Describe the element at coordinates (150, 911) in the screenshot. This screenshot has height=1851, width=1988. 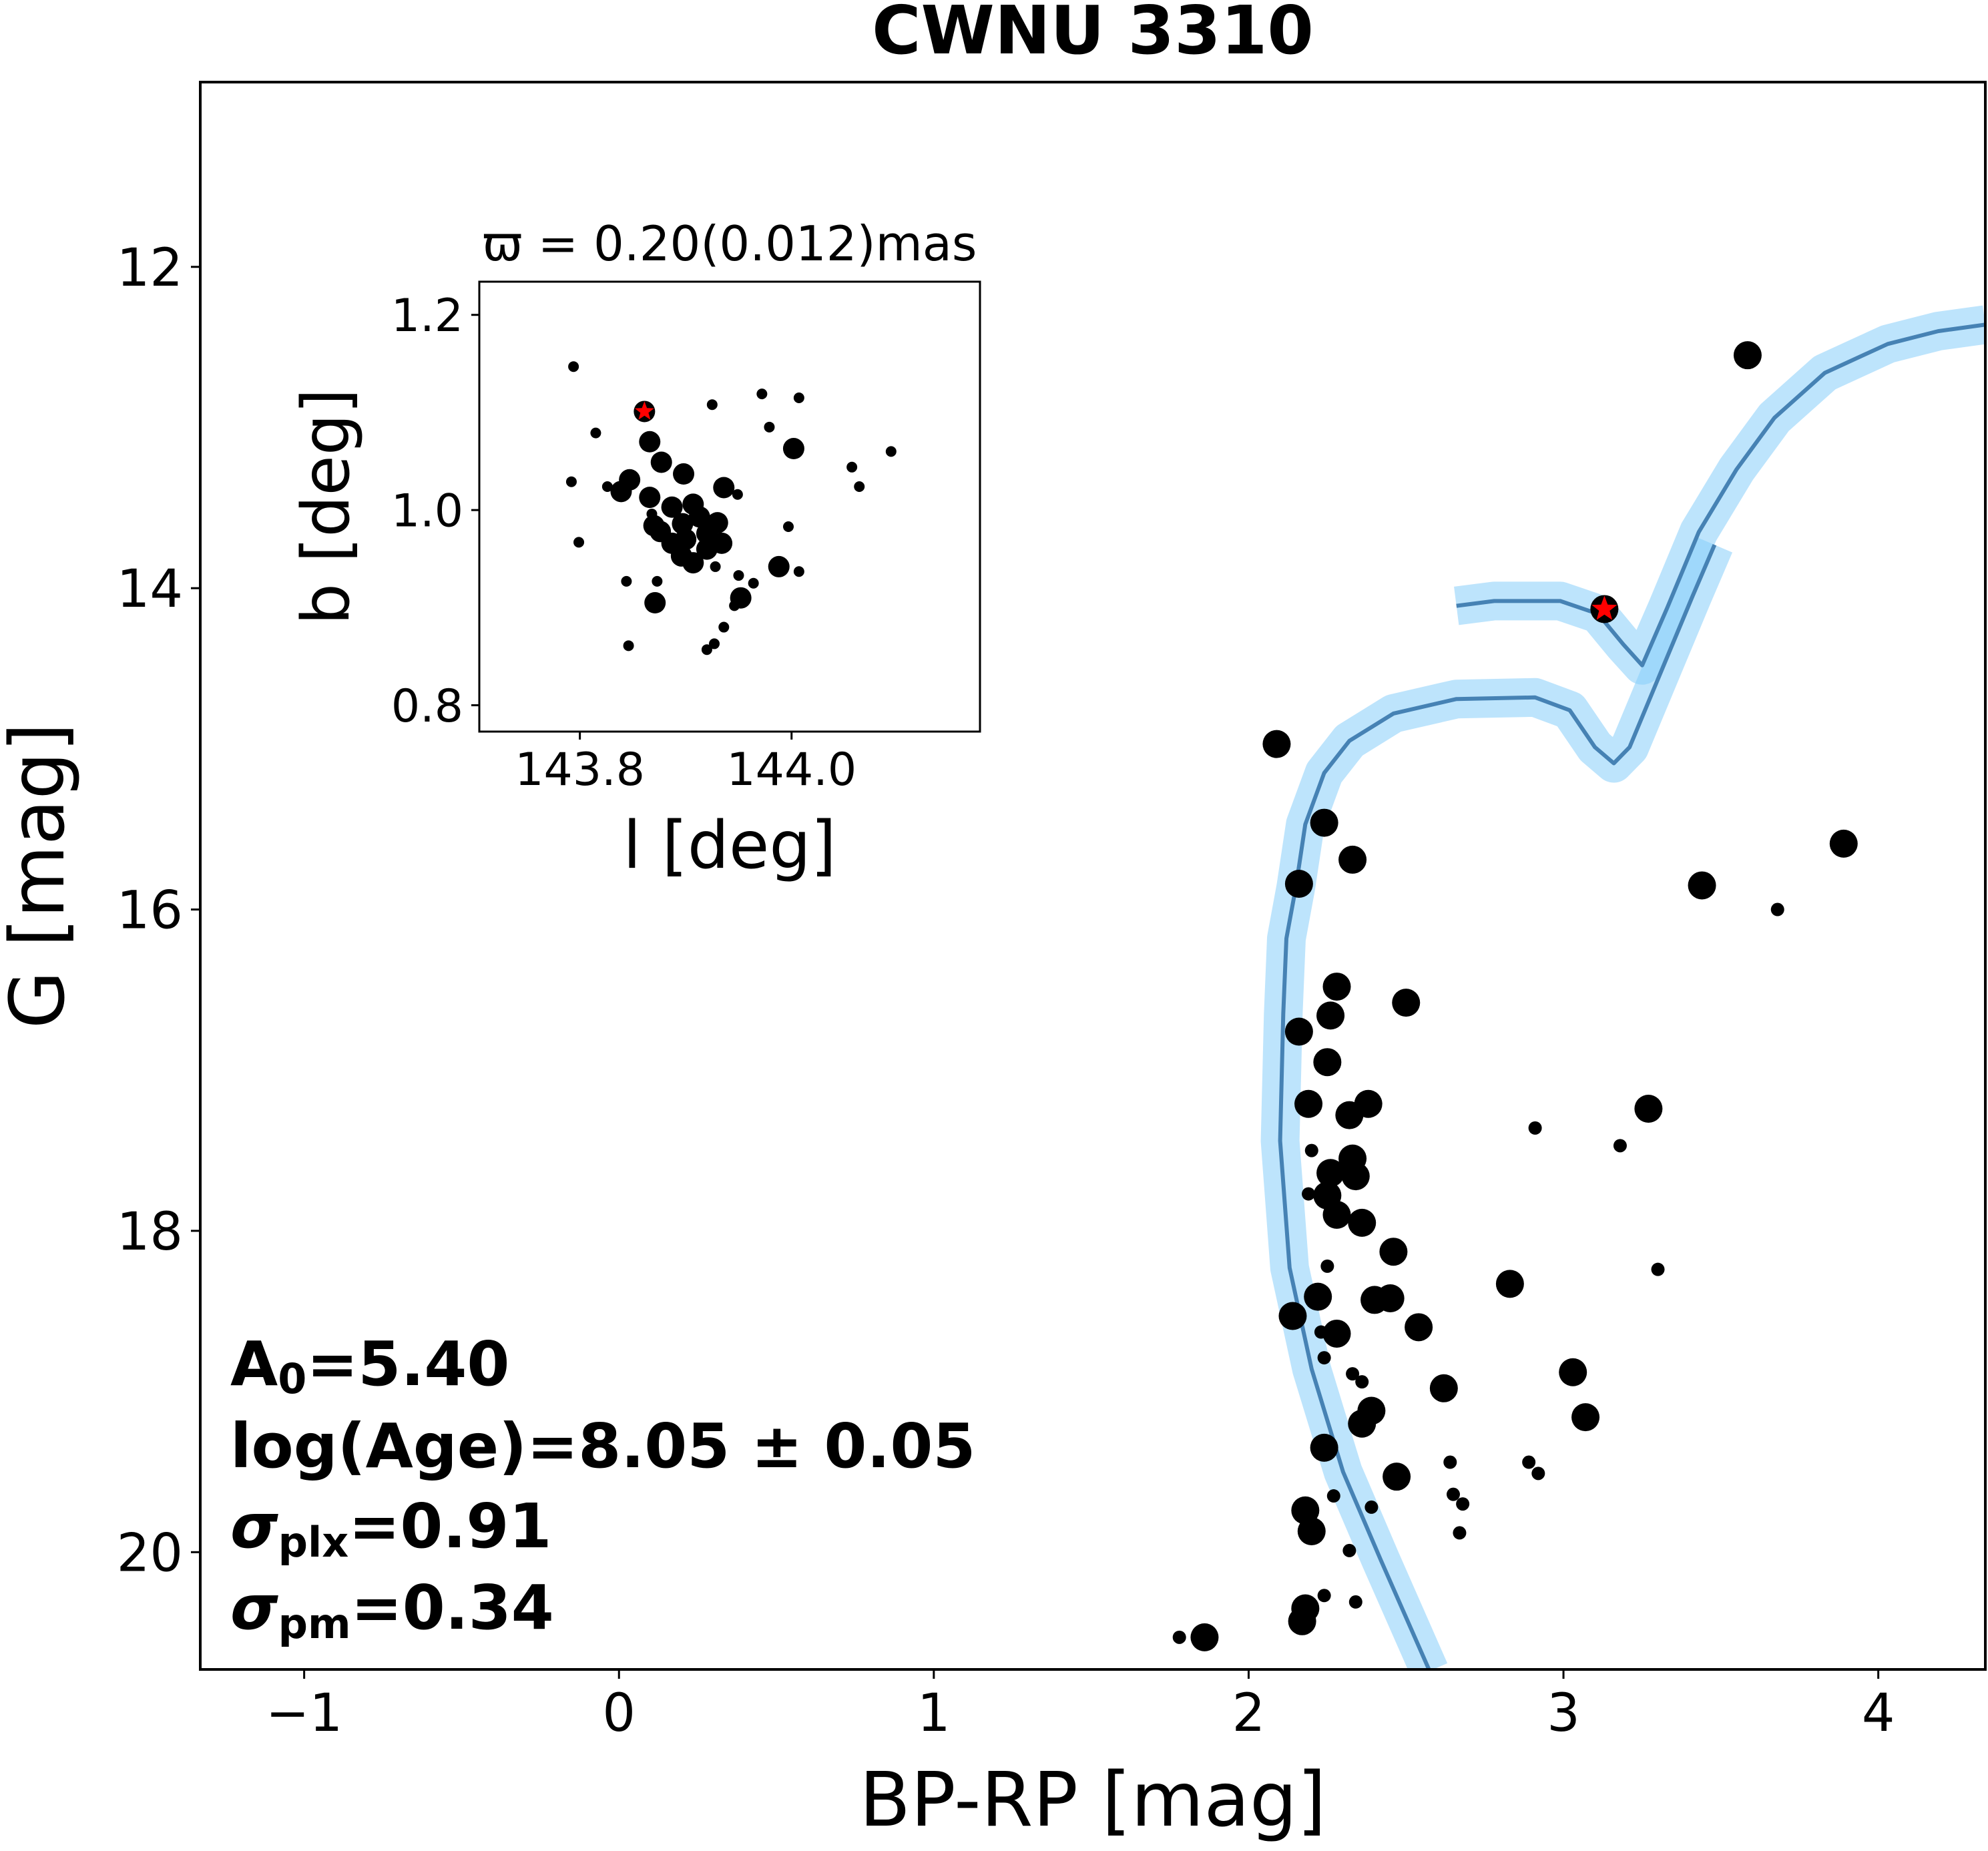
I see `y-tick-label: 16` at that location.